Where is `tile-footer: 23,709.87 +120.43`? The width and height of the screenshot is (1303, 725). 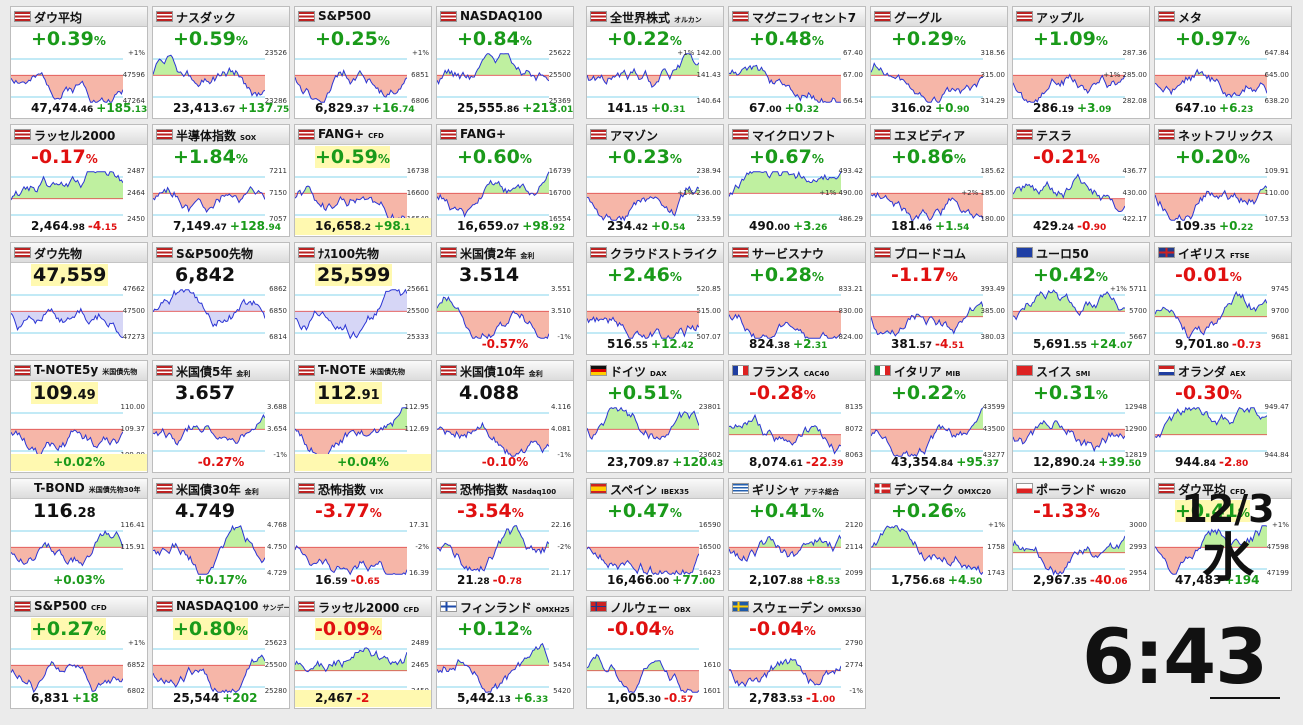 tile-footer: 23,709.87 +120.43 is located at coordinates (655, 462).